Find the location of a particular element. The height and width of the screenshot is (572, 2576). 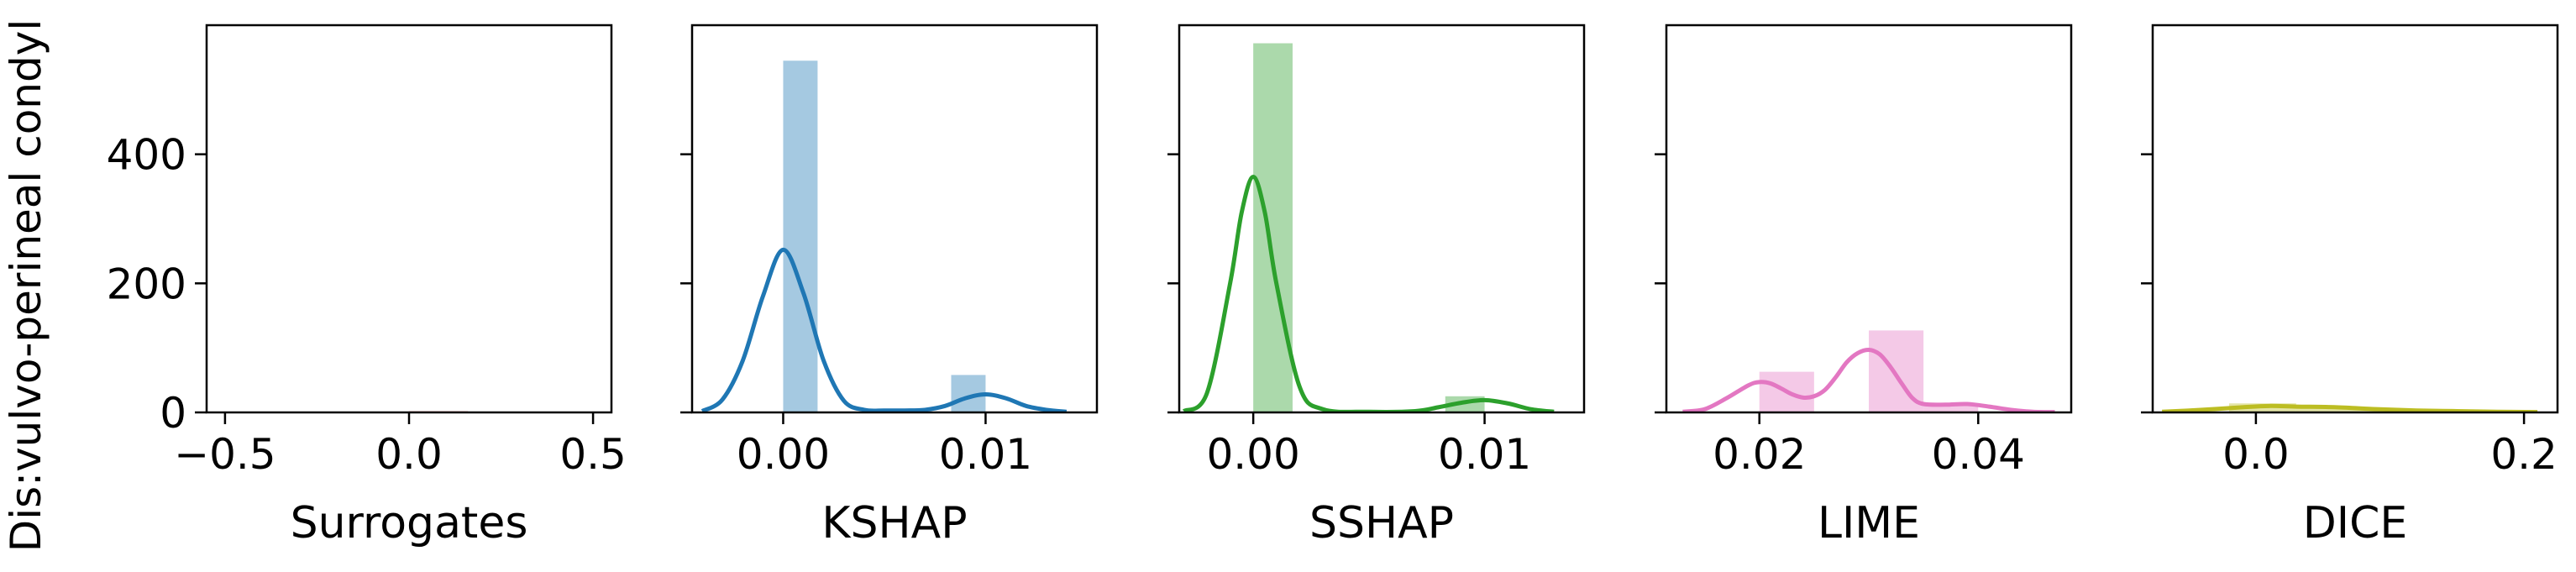

plot-area-kshap is located at coordinates (884, 236).